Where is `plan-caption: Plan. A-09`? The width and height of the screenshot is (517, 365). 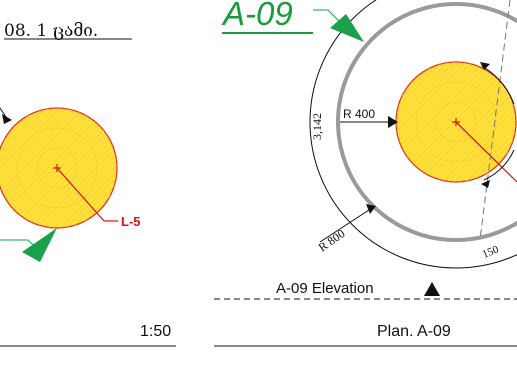 plan-caption: Plan. A-09 is located at coordinates (414, 331).